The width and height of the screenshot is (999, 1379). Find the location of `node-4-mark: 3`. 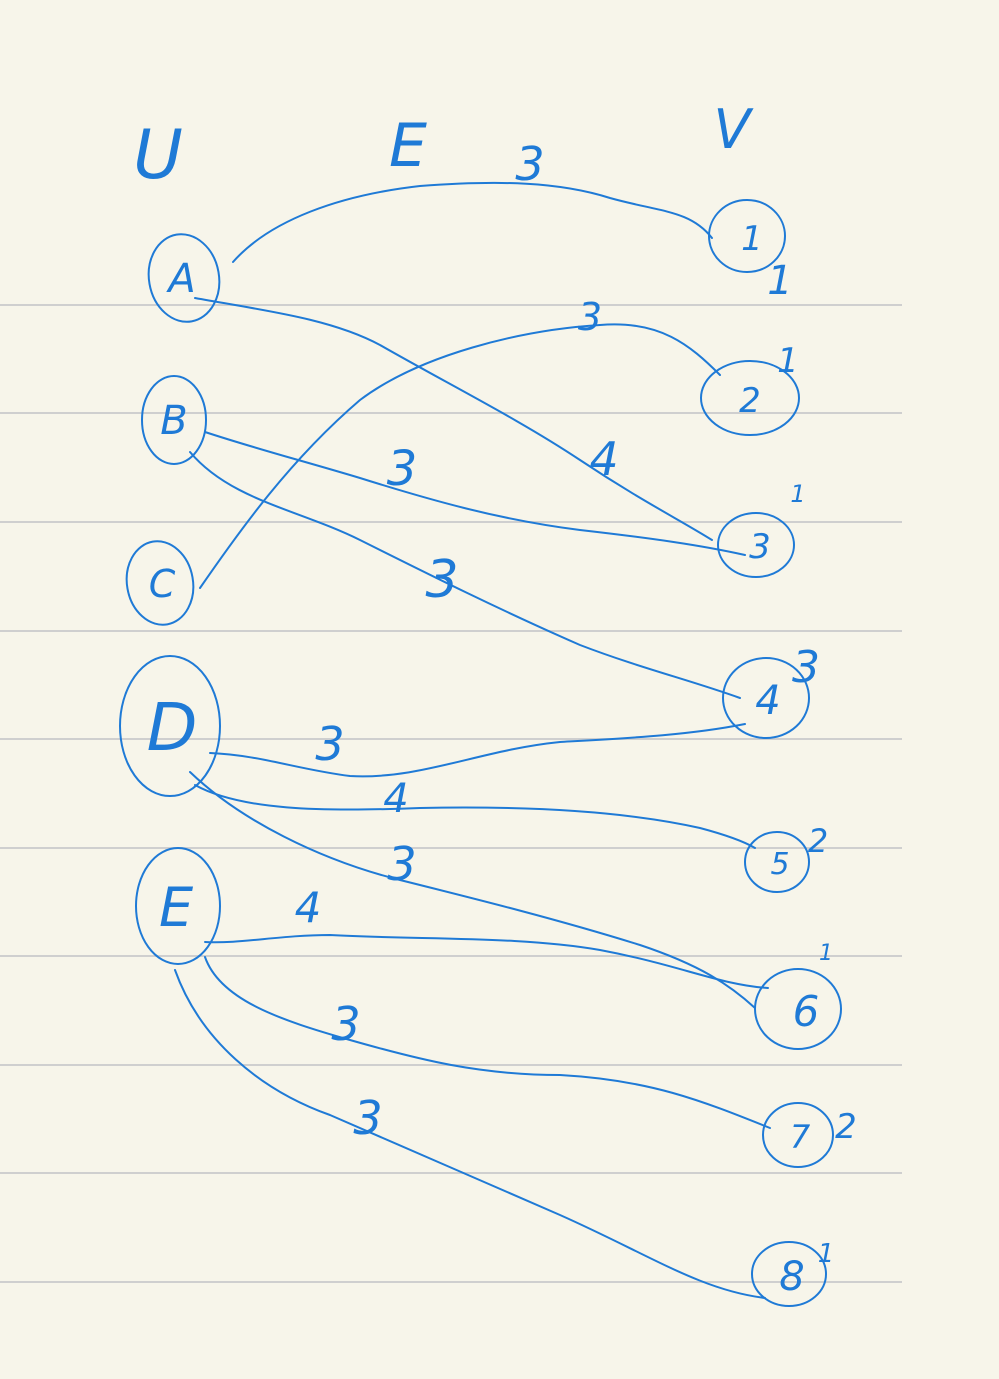

node-4-mark: 3 is located at coordinates (806, 667).